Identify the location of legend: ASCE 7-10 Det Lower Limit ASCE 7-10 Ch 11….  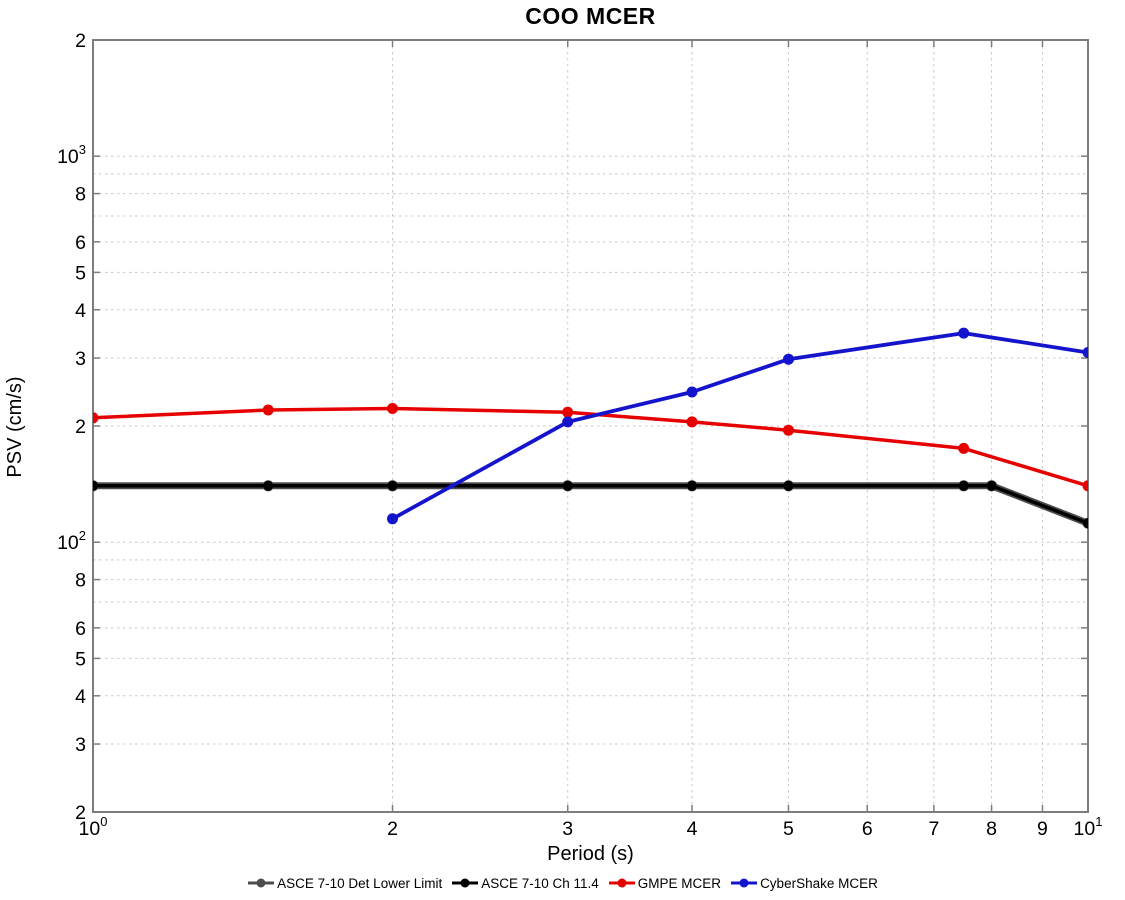
(562, 883).